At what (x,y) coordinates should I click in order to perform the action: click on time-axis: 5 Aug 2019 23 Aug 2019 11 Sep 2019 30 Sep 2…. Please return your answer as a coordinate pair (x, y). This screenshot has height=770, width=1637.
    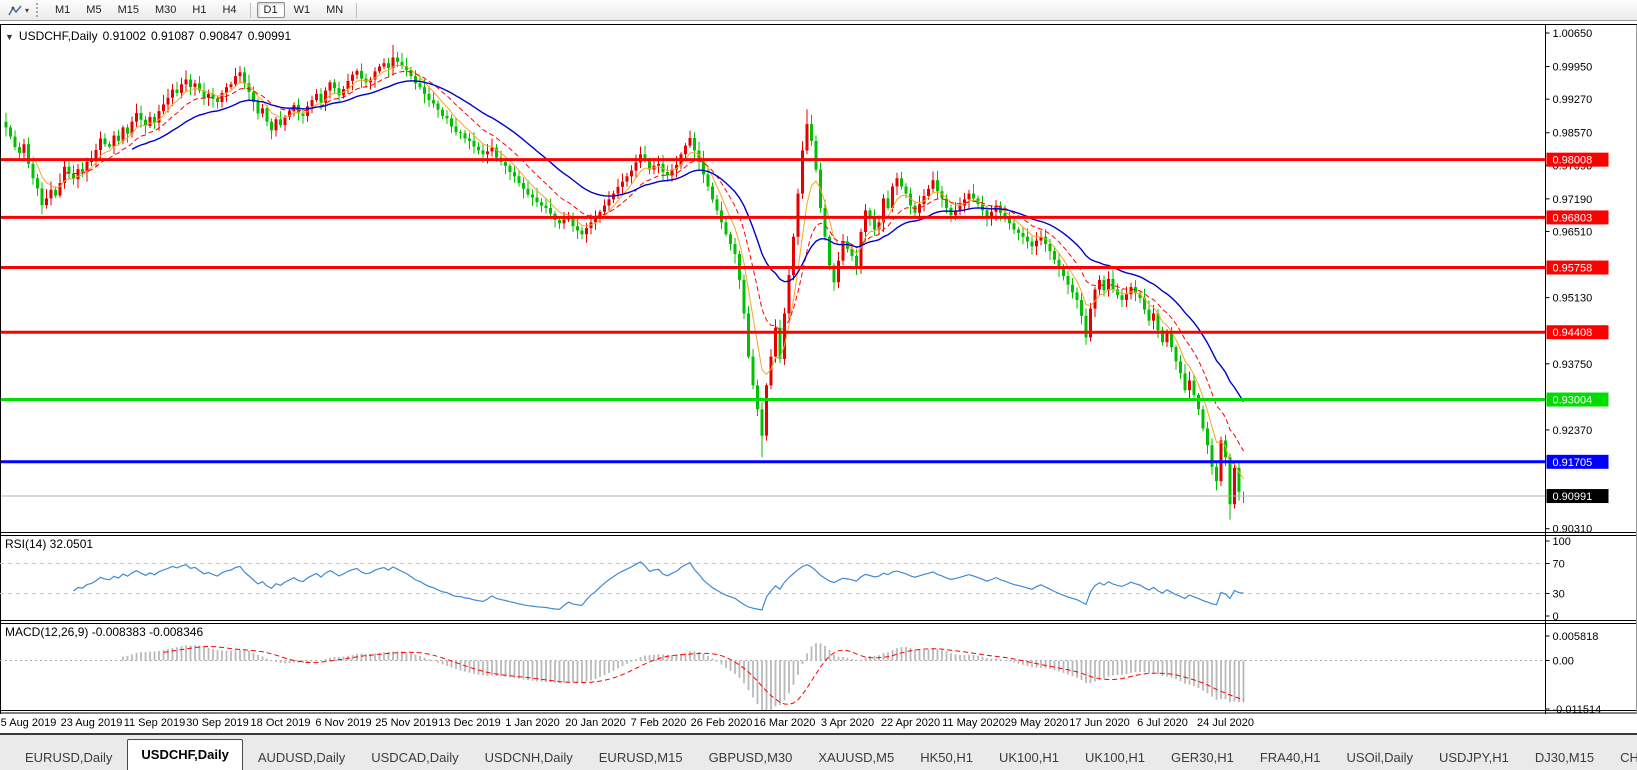
    Looking at the image, I should click on (772, 723).